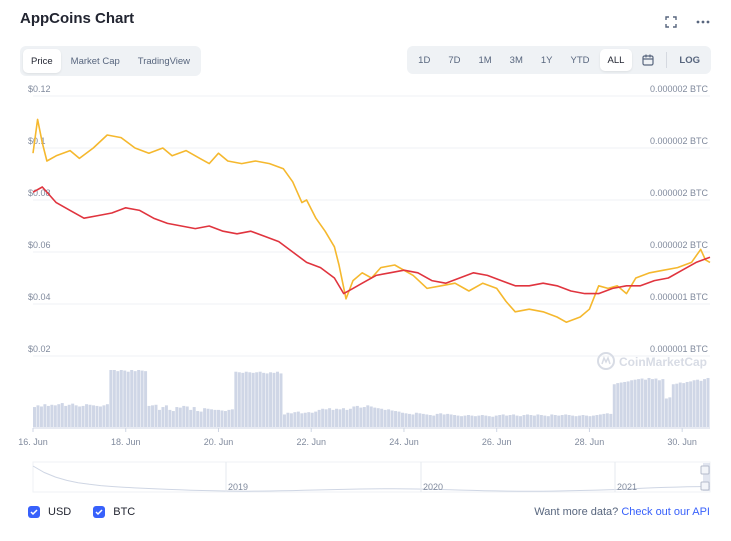 The height and width of the screenshot is (541, 731). What do you see at coordinates (33, 442) in the screenshot?
I see `x-tick-label: 16. Jun` at bounding box center [33, 442].